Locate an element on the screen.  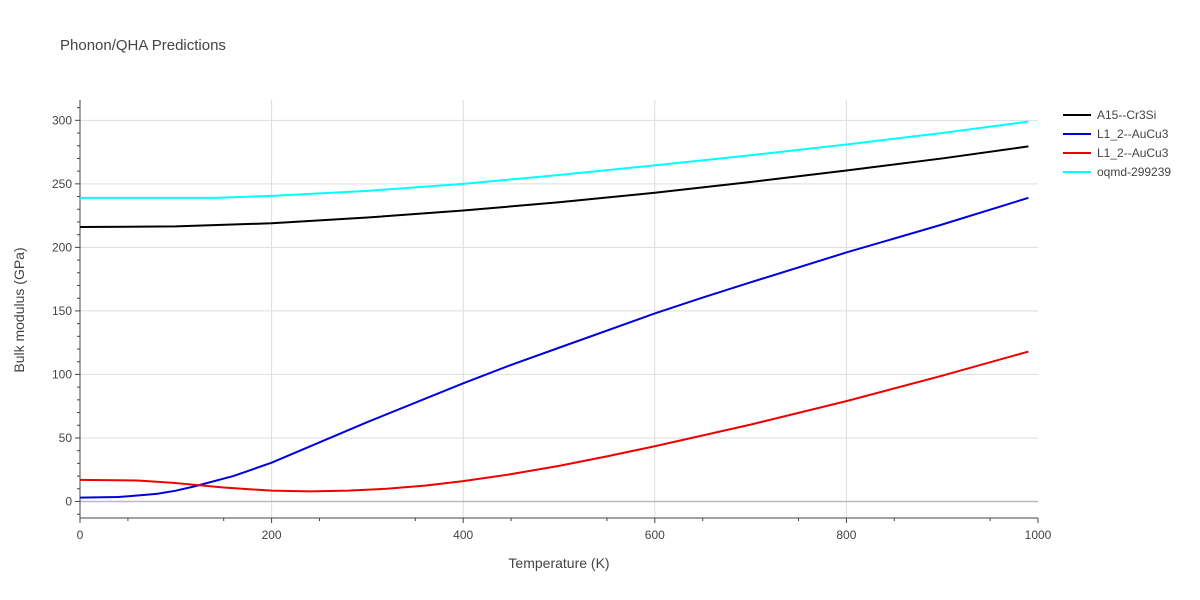
legend-label-3: L1_2--AuCu3 is located at coordinates (1133, 153).